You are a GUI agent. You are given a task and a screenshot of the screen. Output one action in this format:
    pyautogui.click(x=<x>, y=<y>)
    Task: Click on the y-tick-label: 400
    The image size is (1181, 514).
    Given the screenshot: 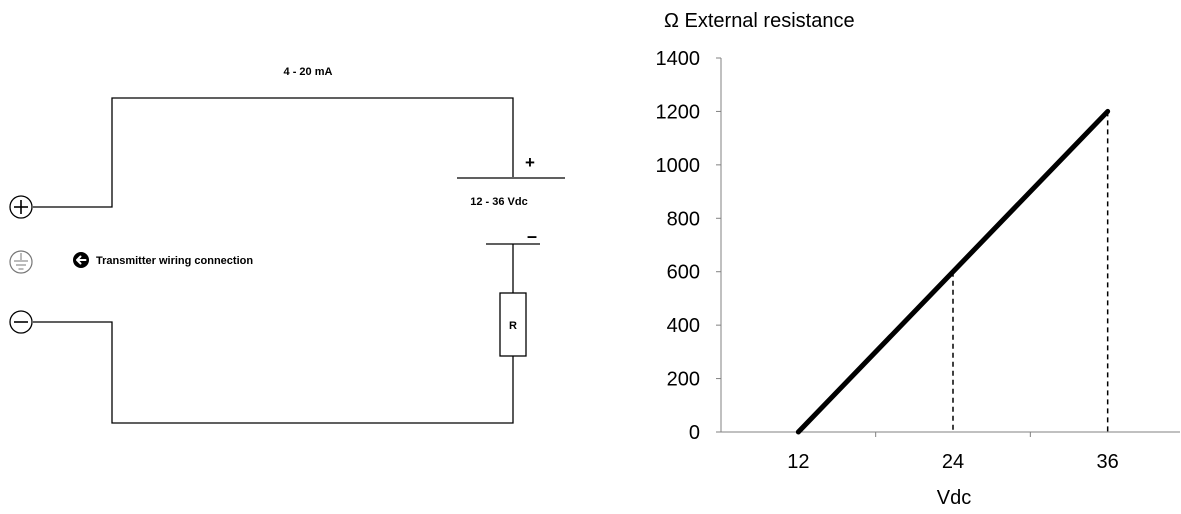 What is the action you would take?
    pyautogui.click(x=683, y=326)
    